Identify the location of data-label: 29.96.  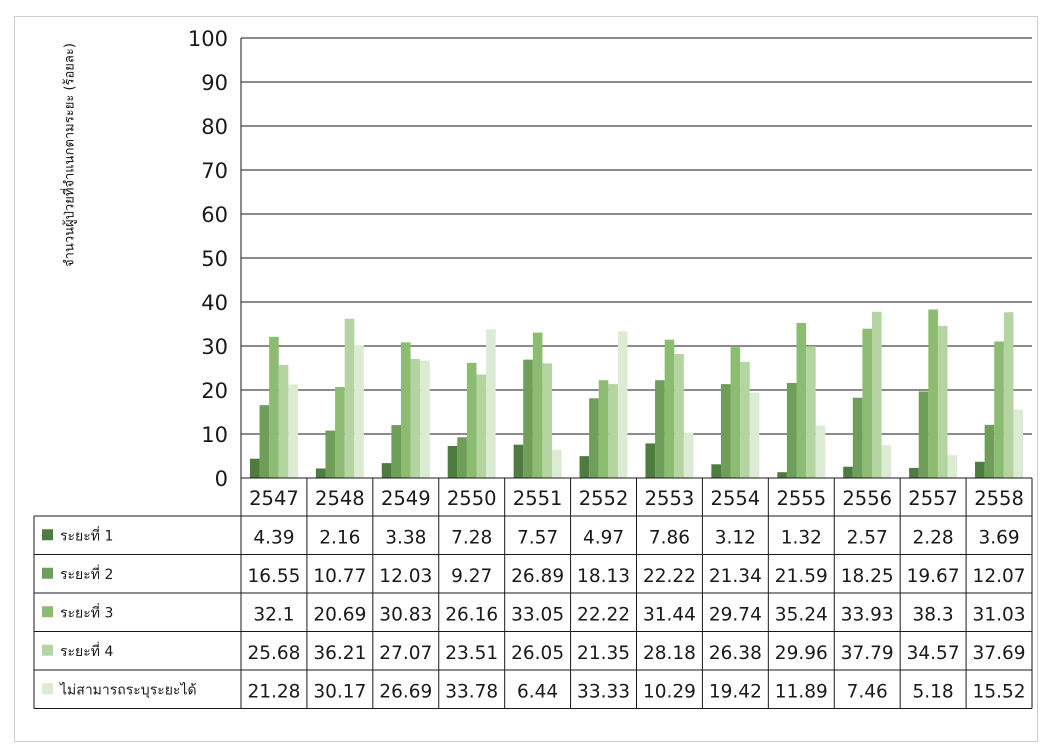
(801, 653).